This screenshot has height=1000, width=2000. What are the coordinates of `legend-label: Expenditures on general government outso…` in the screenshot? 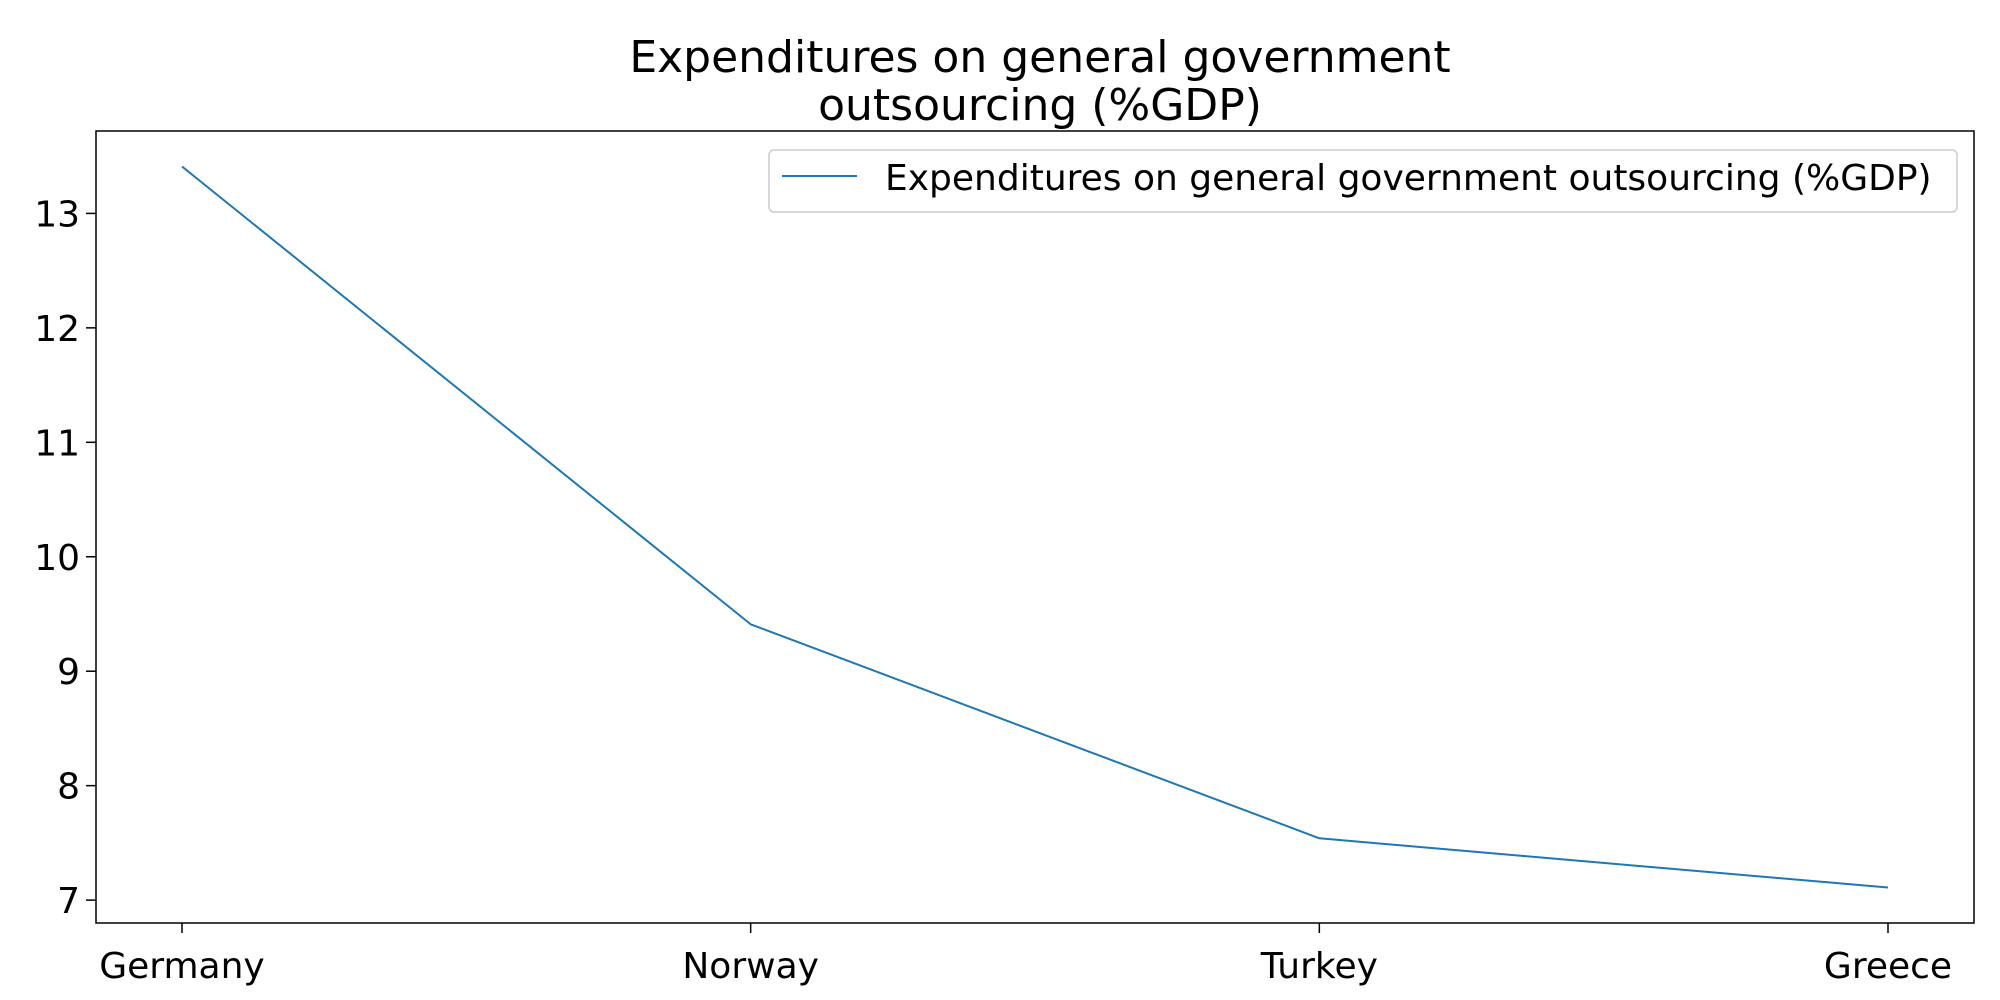 It's located at (1408, 178).